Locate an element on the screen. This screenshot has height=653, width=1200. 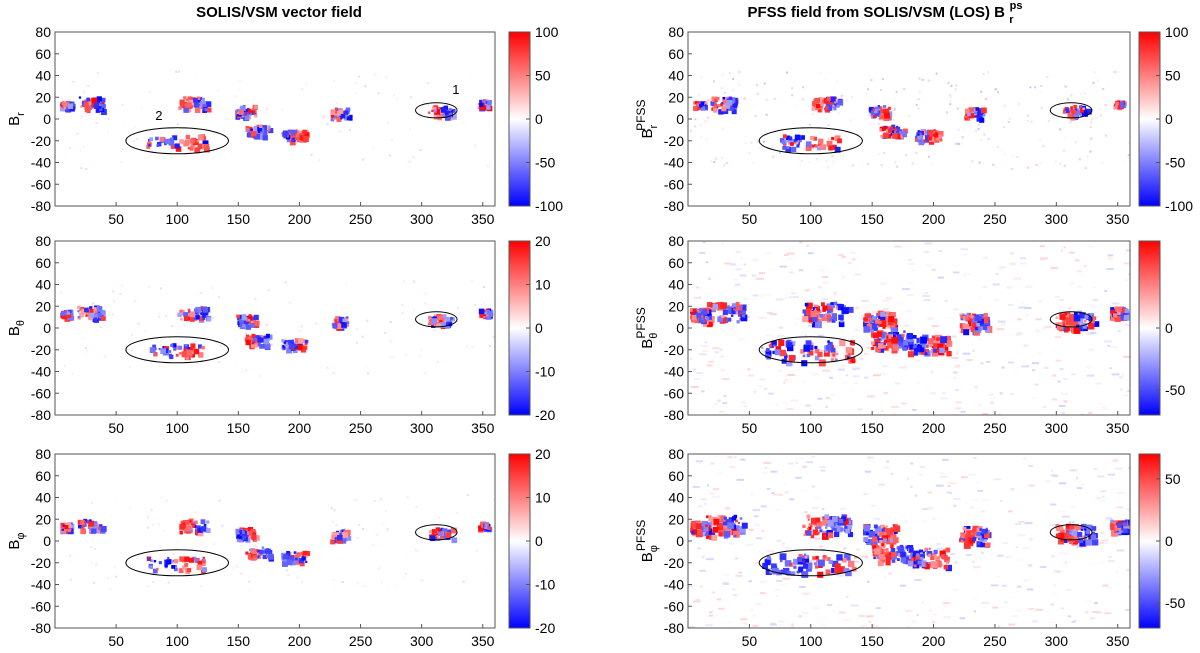
y-tick-label: 0 is located at coordinates (680, 328).